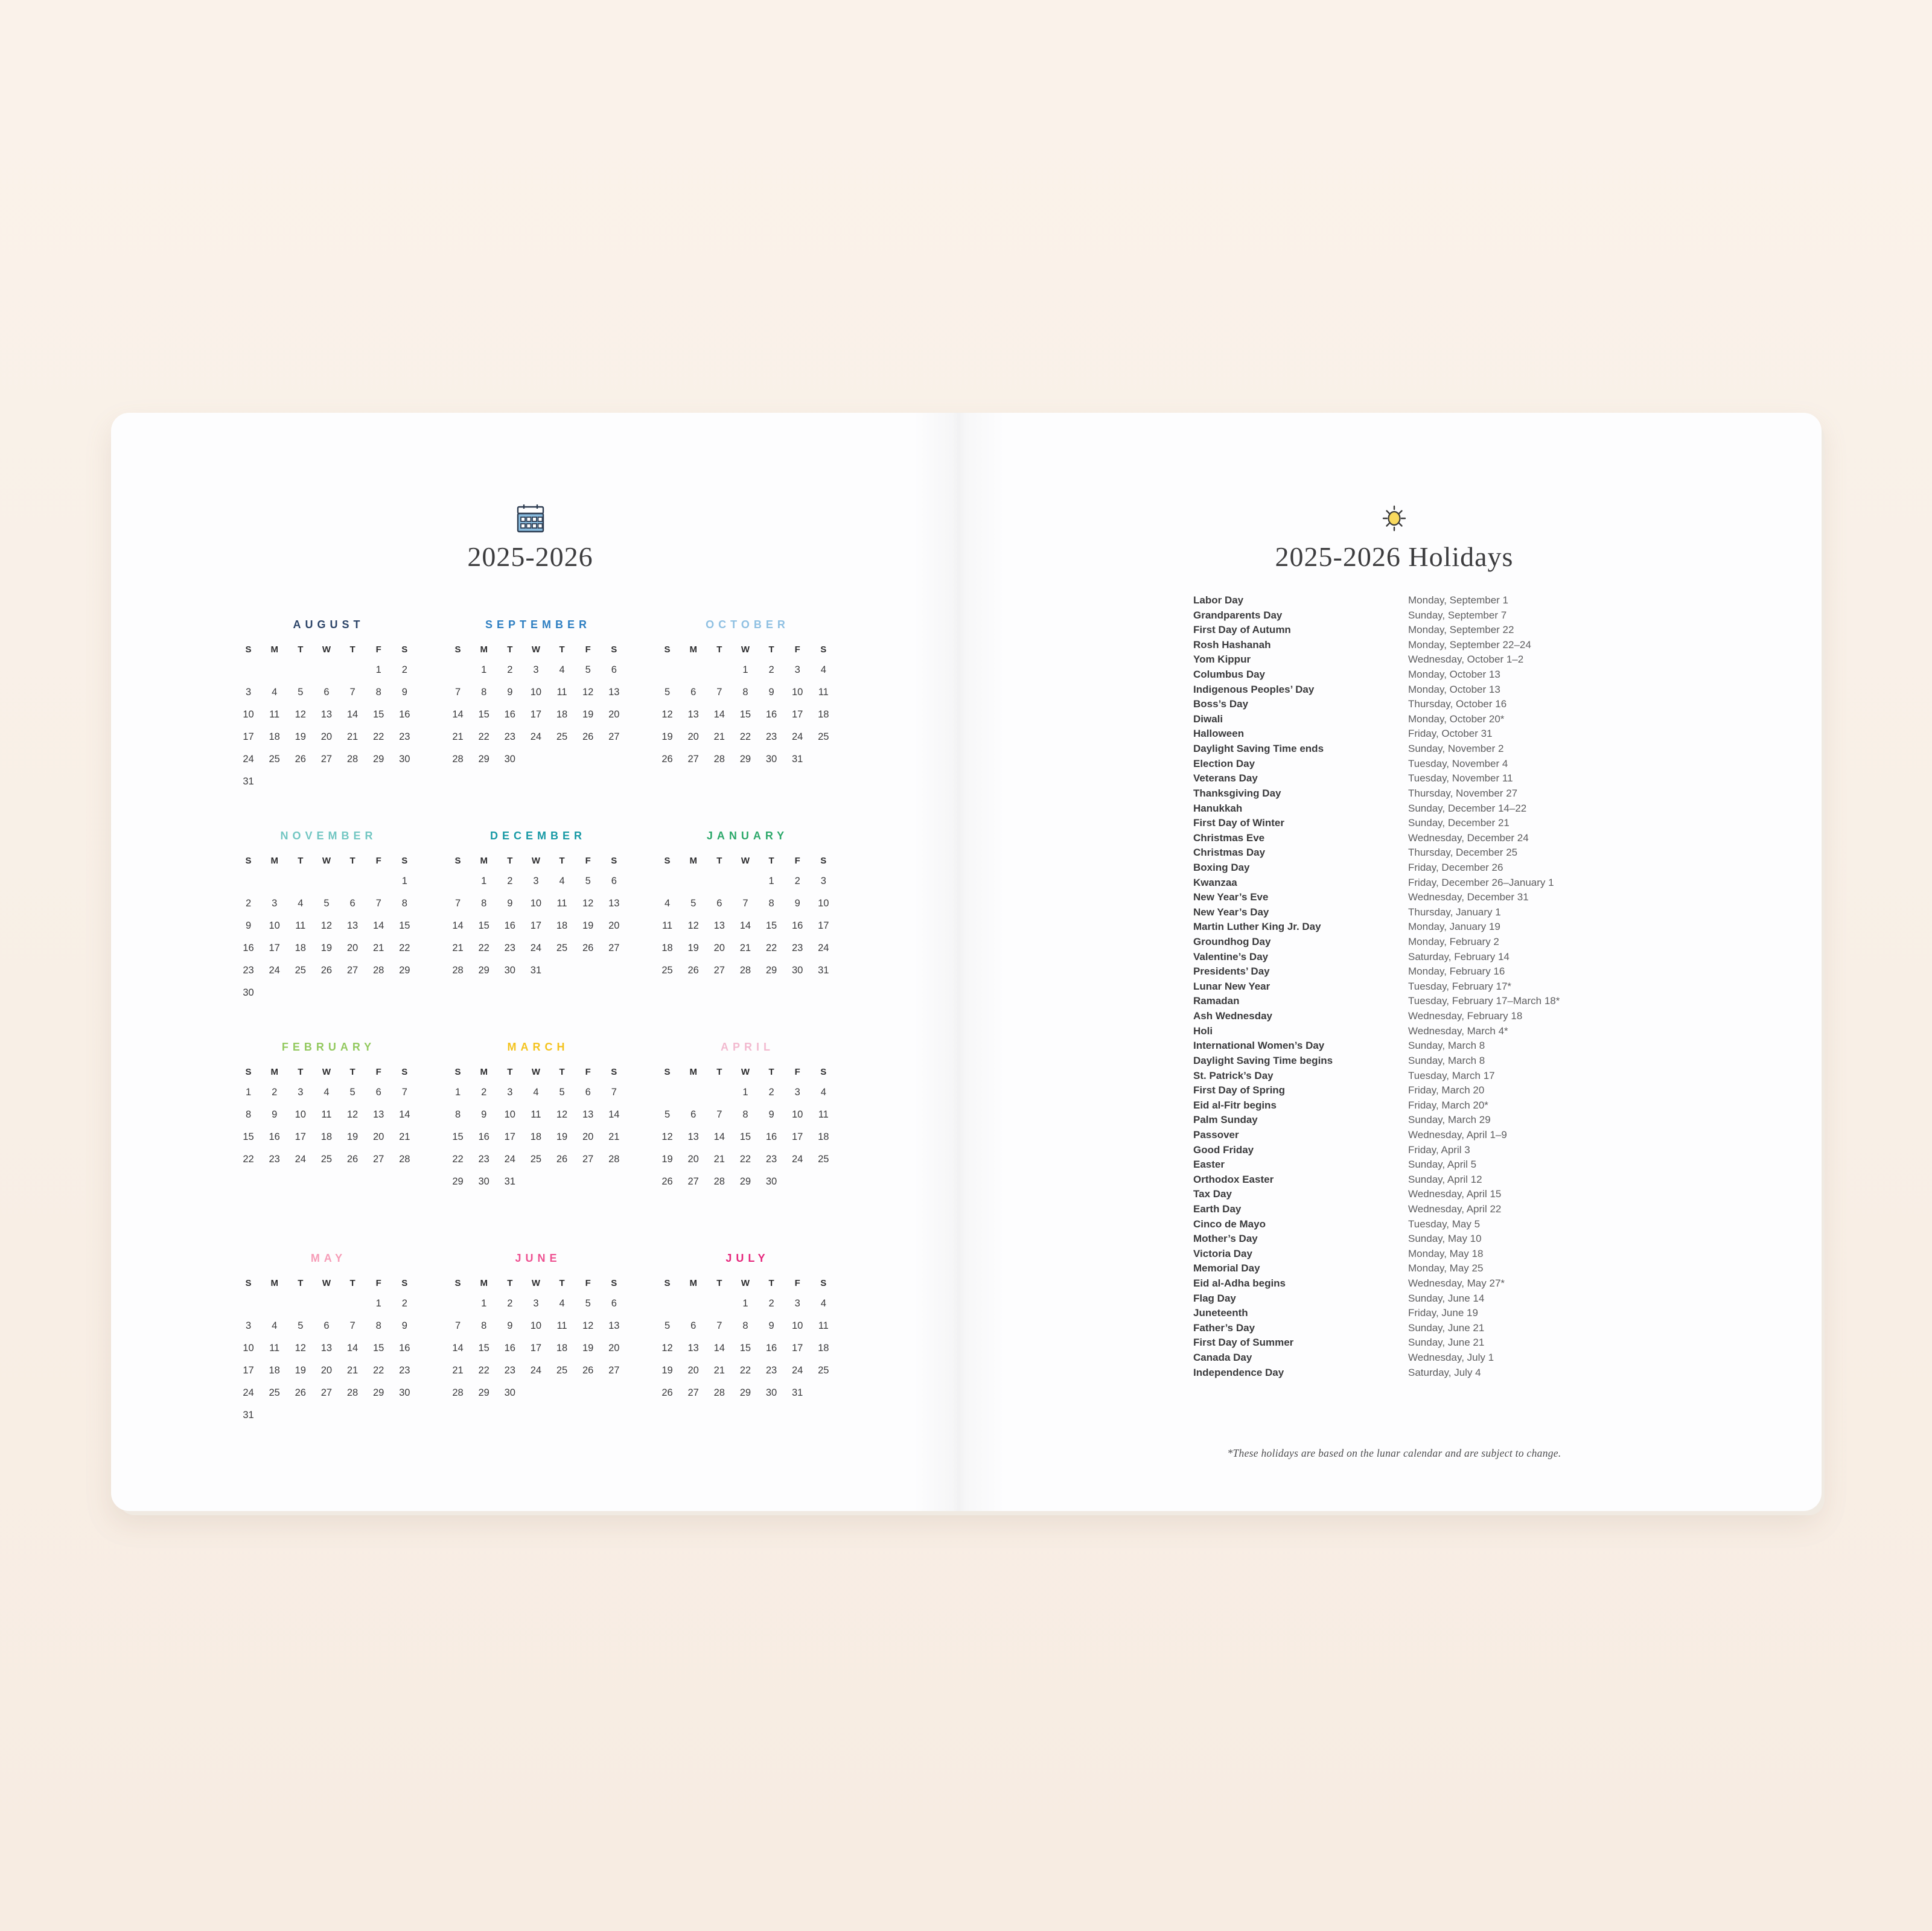 This screenshot has width=1932, height=1931. Describe the element at coordinates (509, 736) in the screenshot. I see `day-cell: 23` at that location.